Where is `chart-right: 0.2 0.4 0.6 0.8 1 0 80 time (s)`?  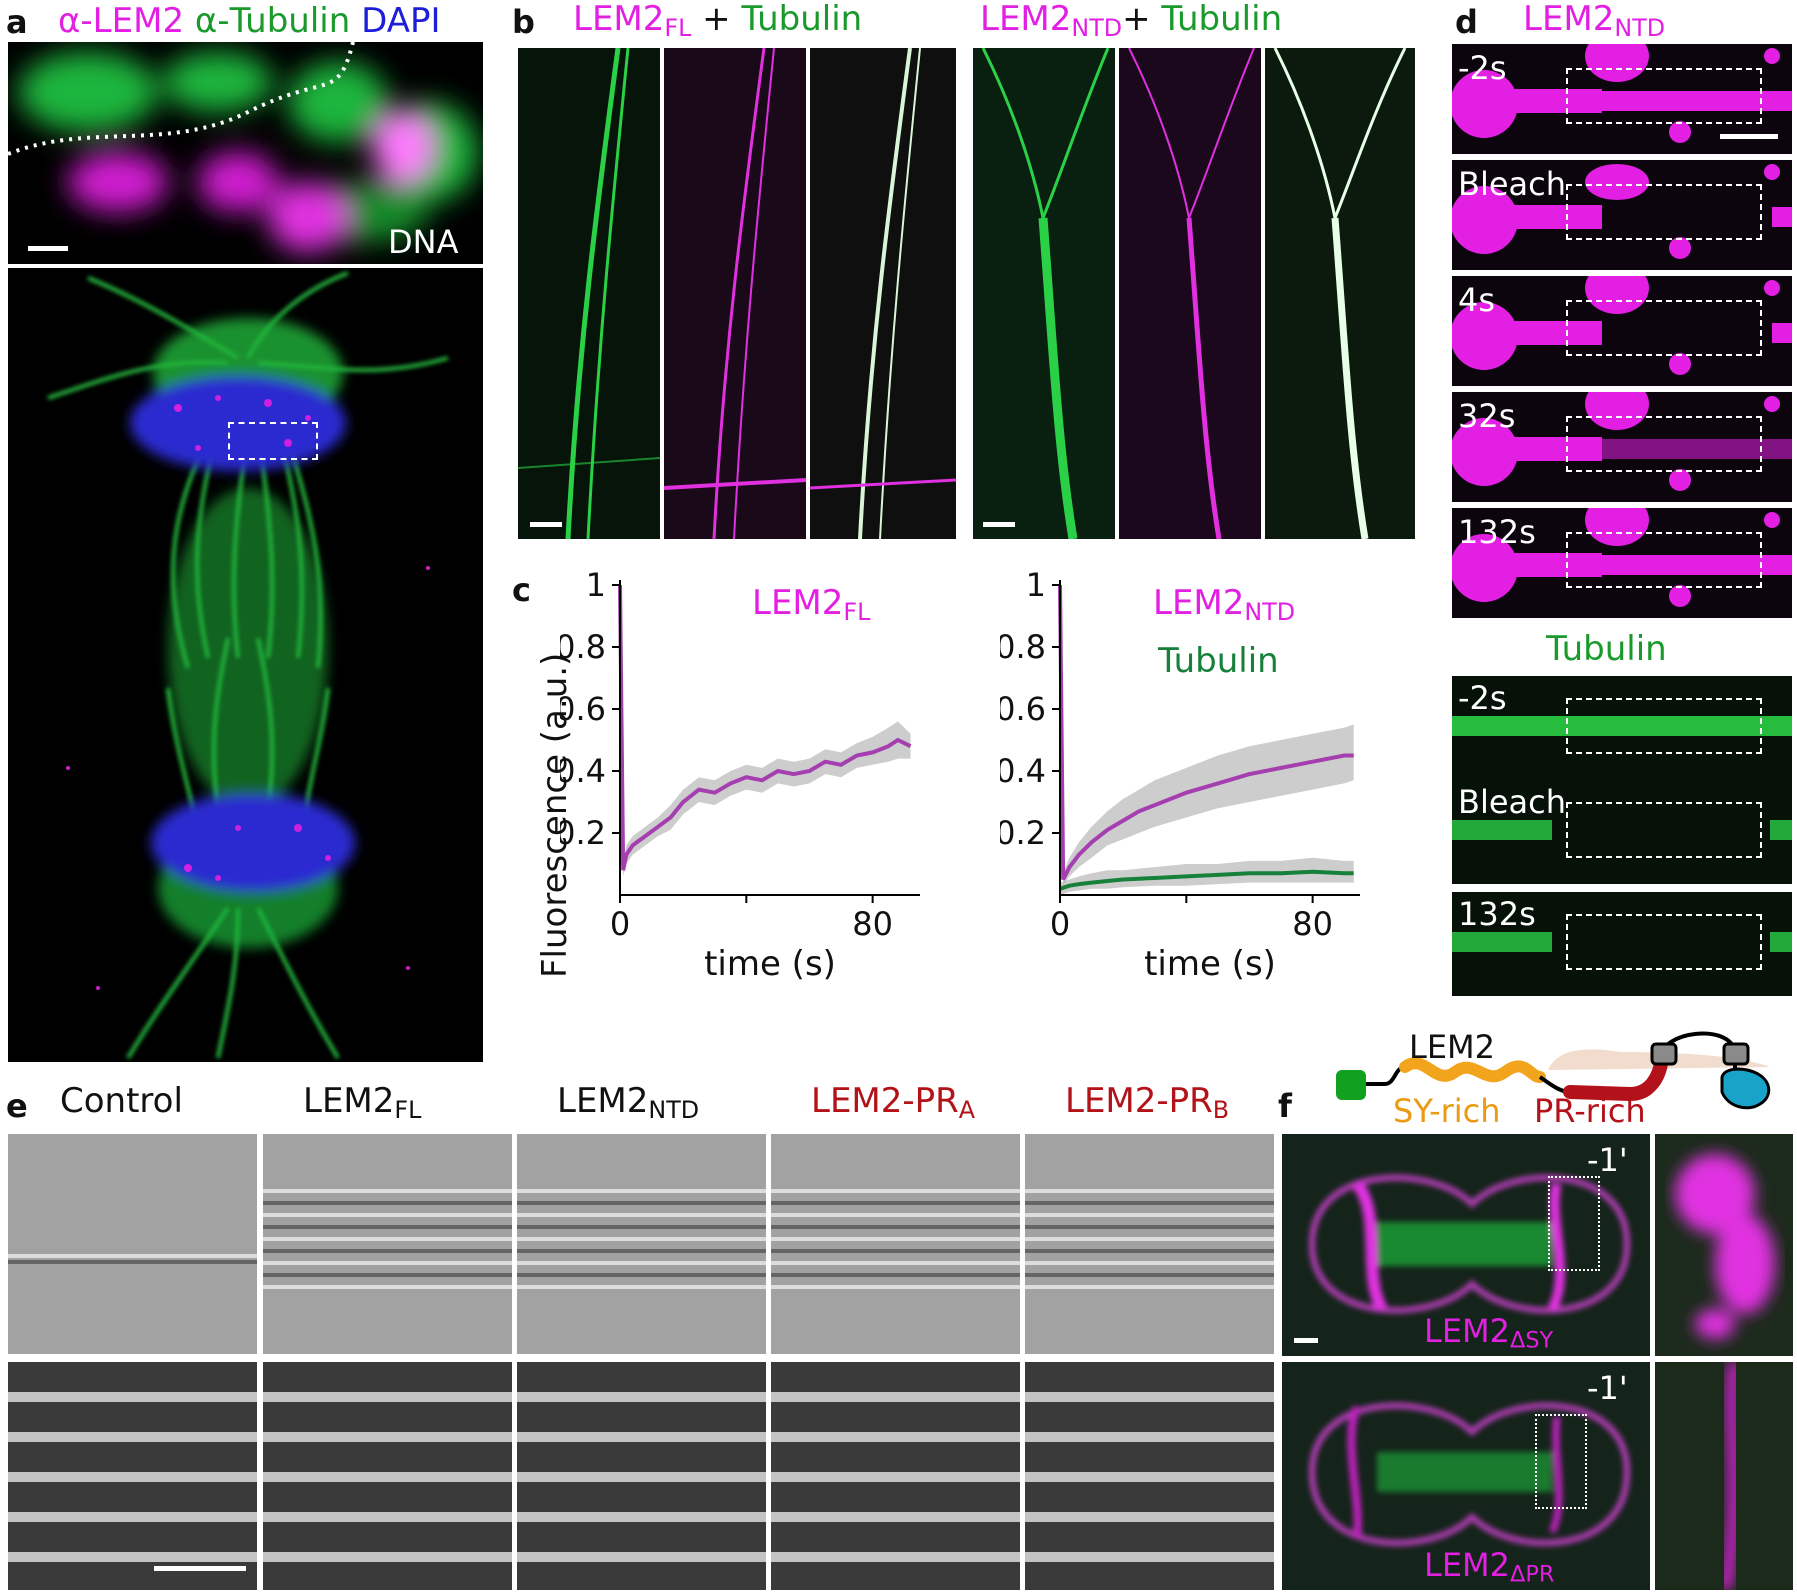 chart-right: 0.2 0.4 0.6 0.8 1 0 80 time (s) is located at coordinates (1180, 777).